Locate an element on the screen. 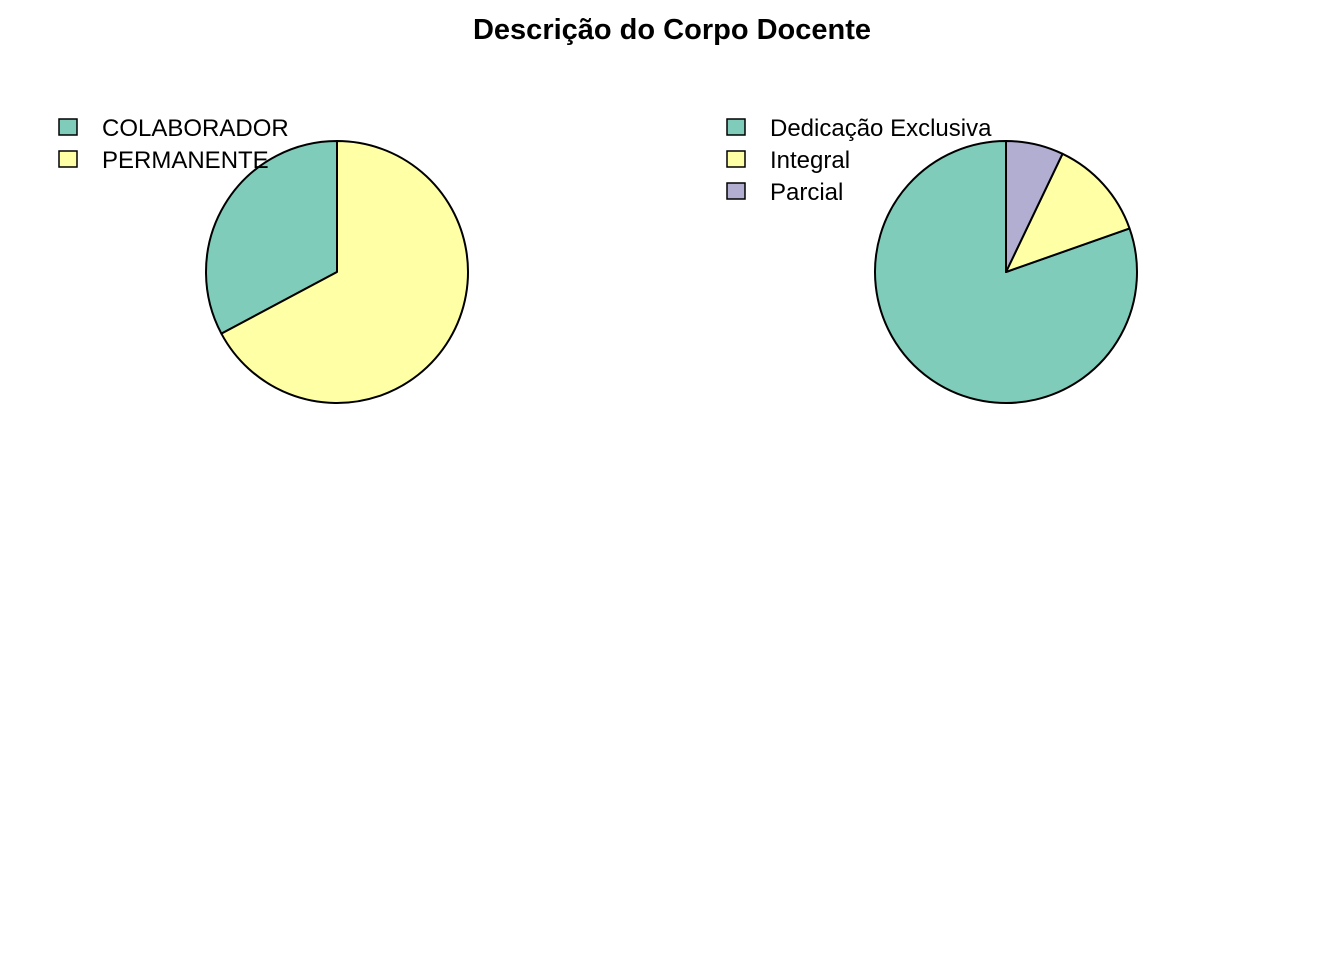 The height and width of the screenshot is (960, 1344). legend-swatch-dedicacao-exclusiva is located at coordinates (736, 127).